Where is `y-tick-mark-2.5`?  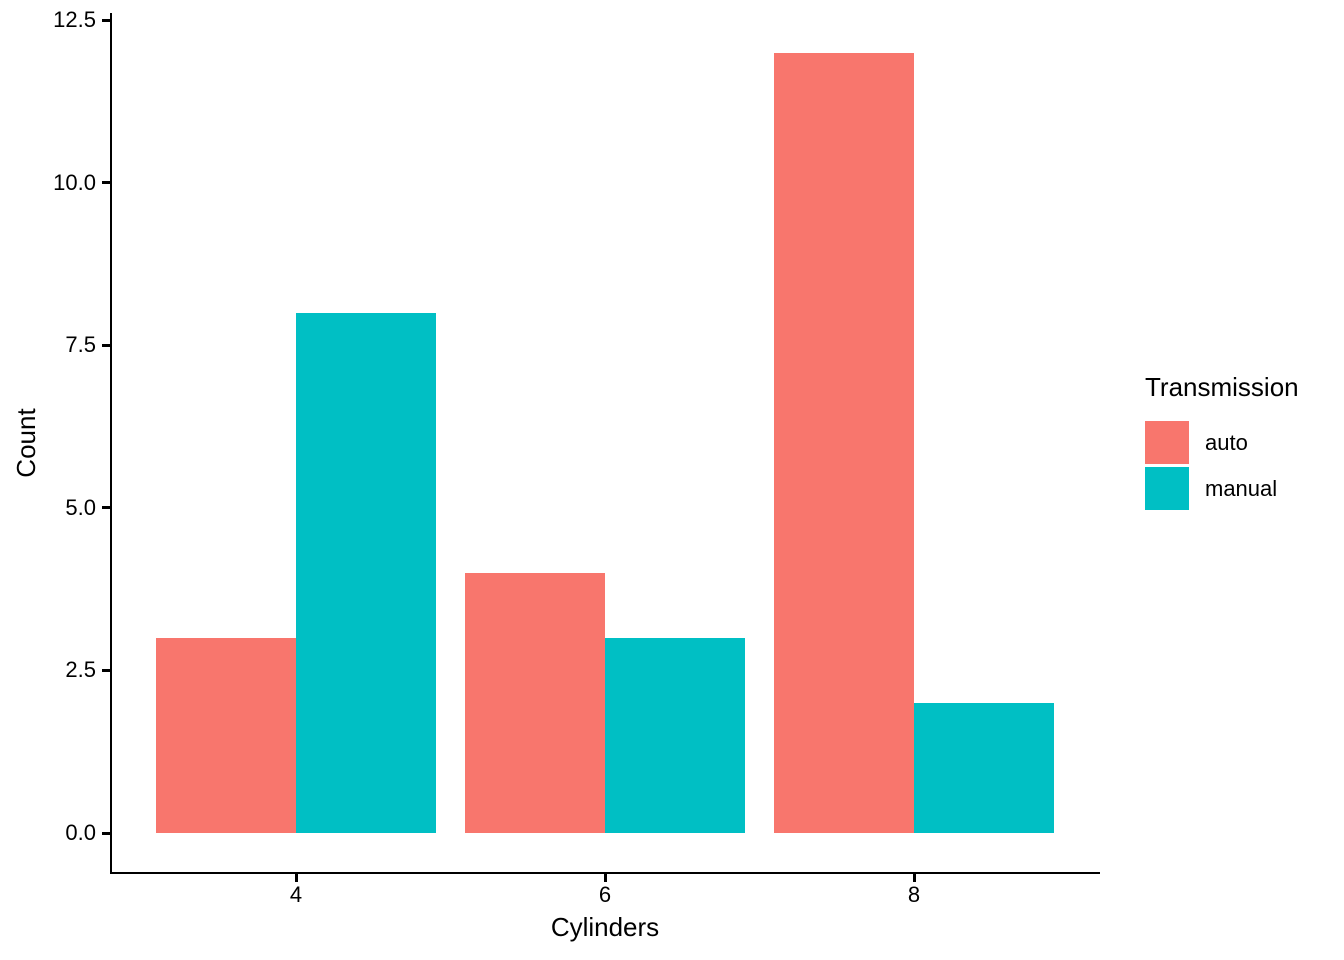
y-tick-mark-2.5 is located at coordinates (106, 670).